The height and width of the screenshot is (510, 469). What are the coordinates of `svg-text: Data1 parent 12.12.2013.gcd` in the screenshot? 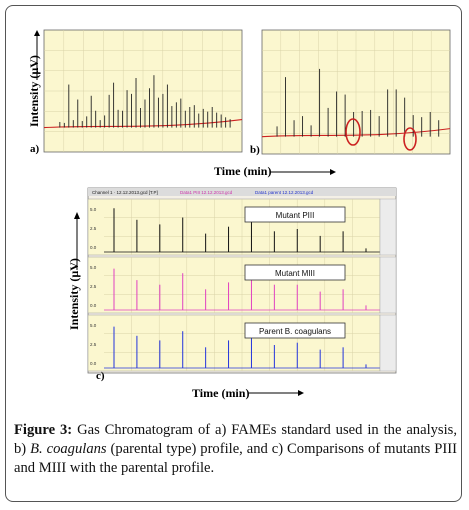 It's located at (284, 192).